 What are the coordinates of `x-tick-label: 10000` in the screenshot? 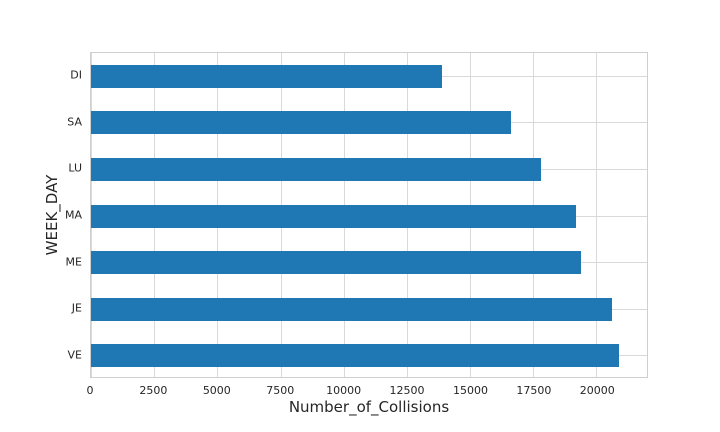 It's located at (344, 390).